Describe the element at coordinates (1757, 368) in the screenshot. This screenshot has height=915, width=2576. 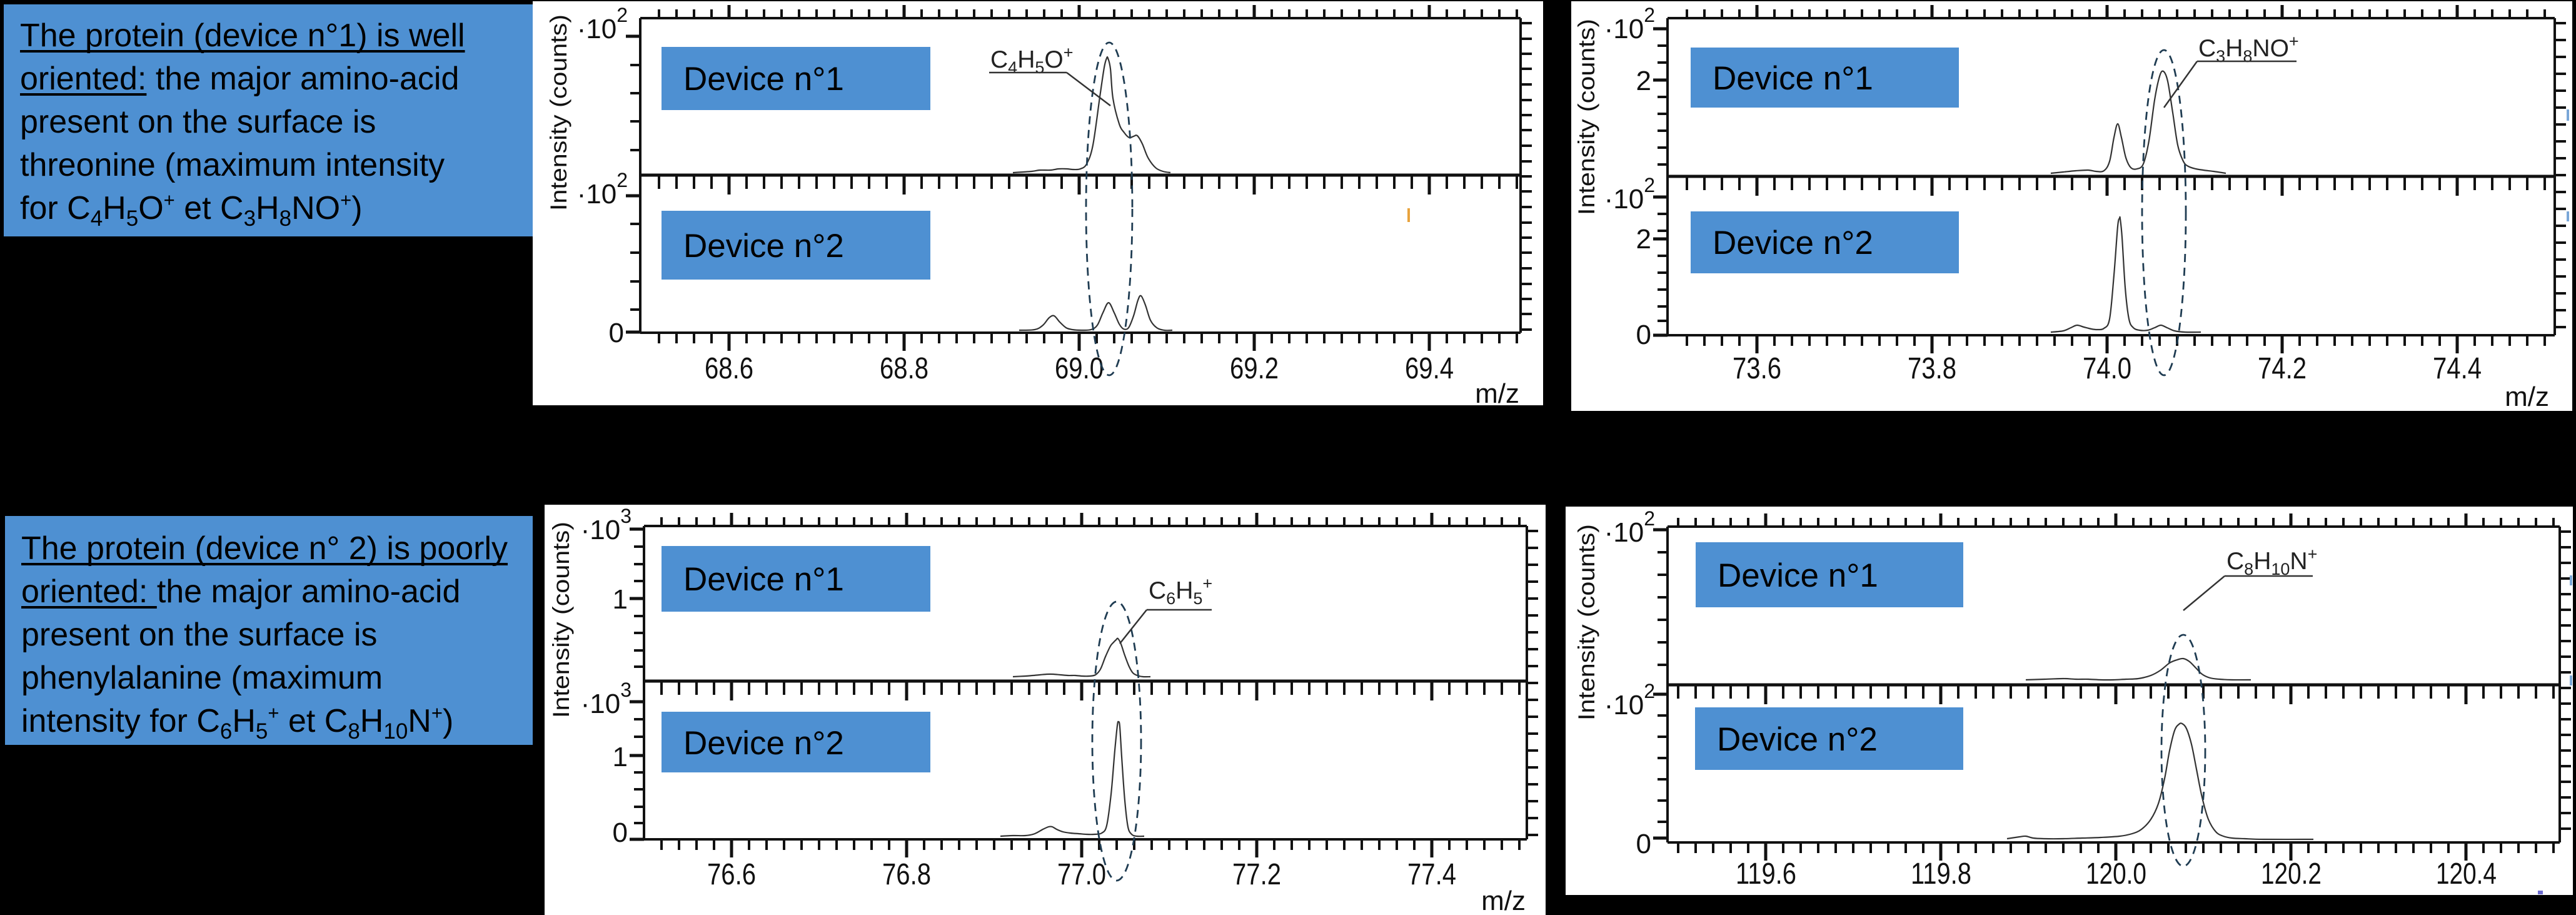
I see `svg-text: 73.6` at that location.